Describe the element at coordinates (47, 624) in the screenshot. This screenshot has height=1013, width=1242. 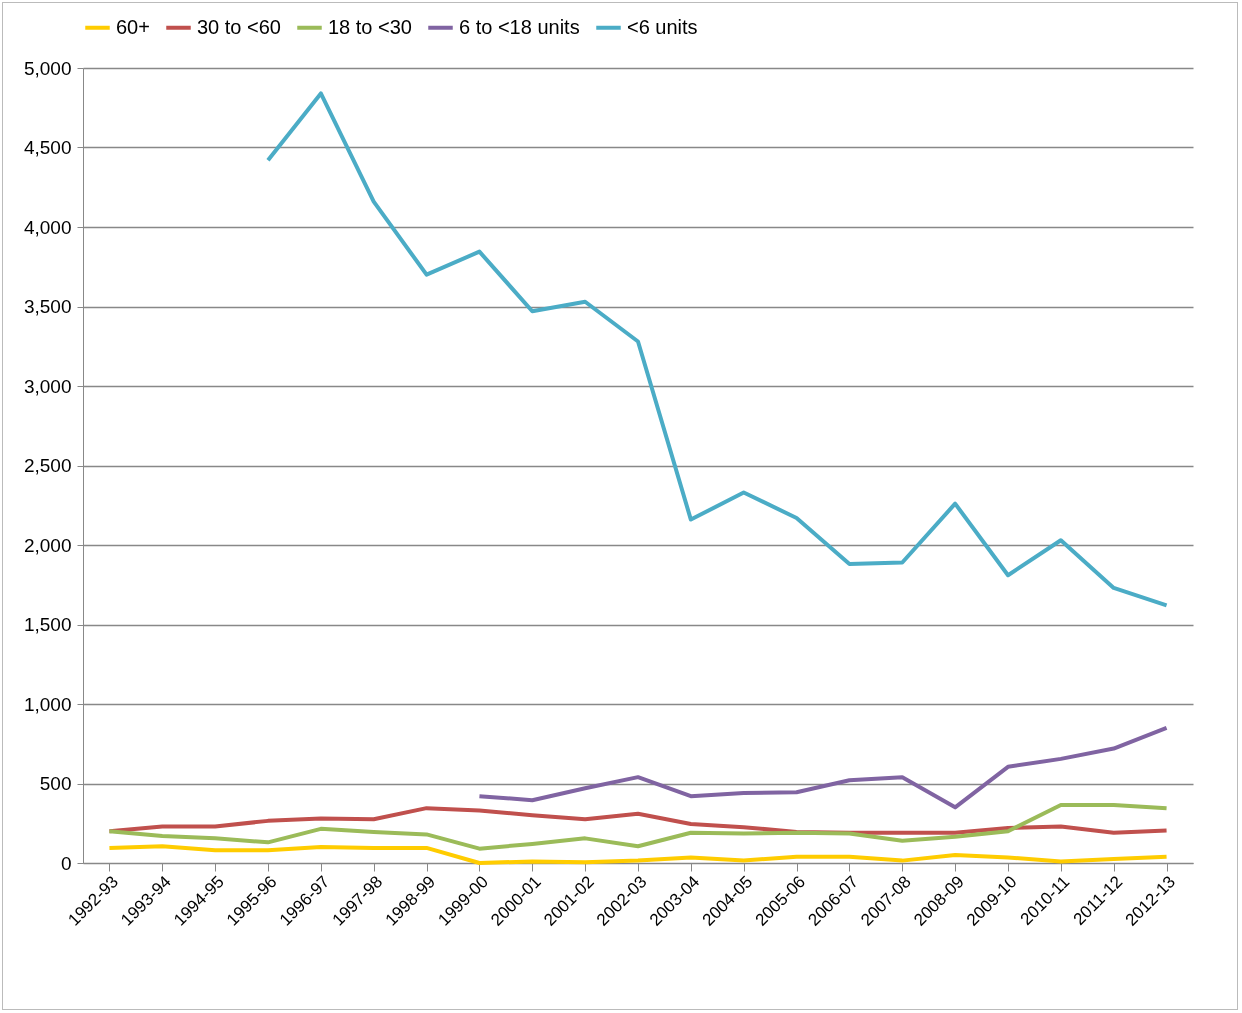
I see `y-tick-label: 1,500` at that location.